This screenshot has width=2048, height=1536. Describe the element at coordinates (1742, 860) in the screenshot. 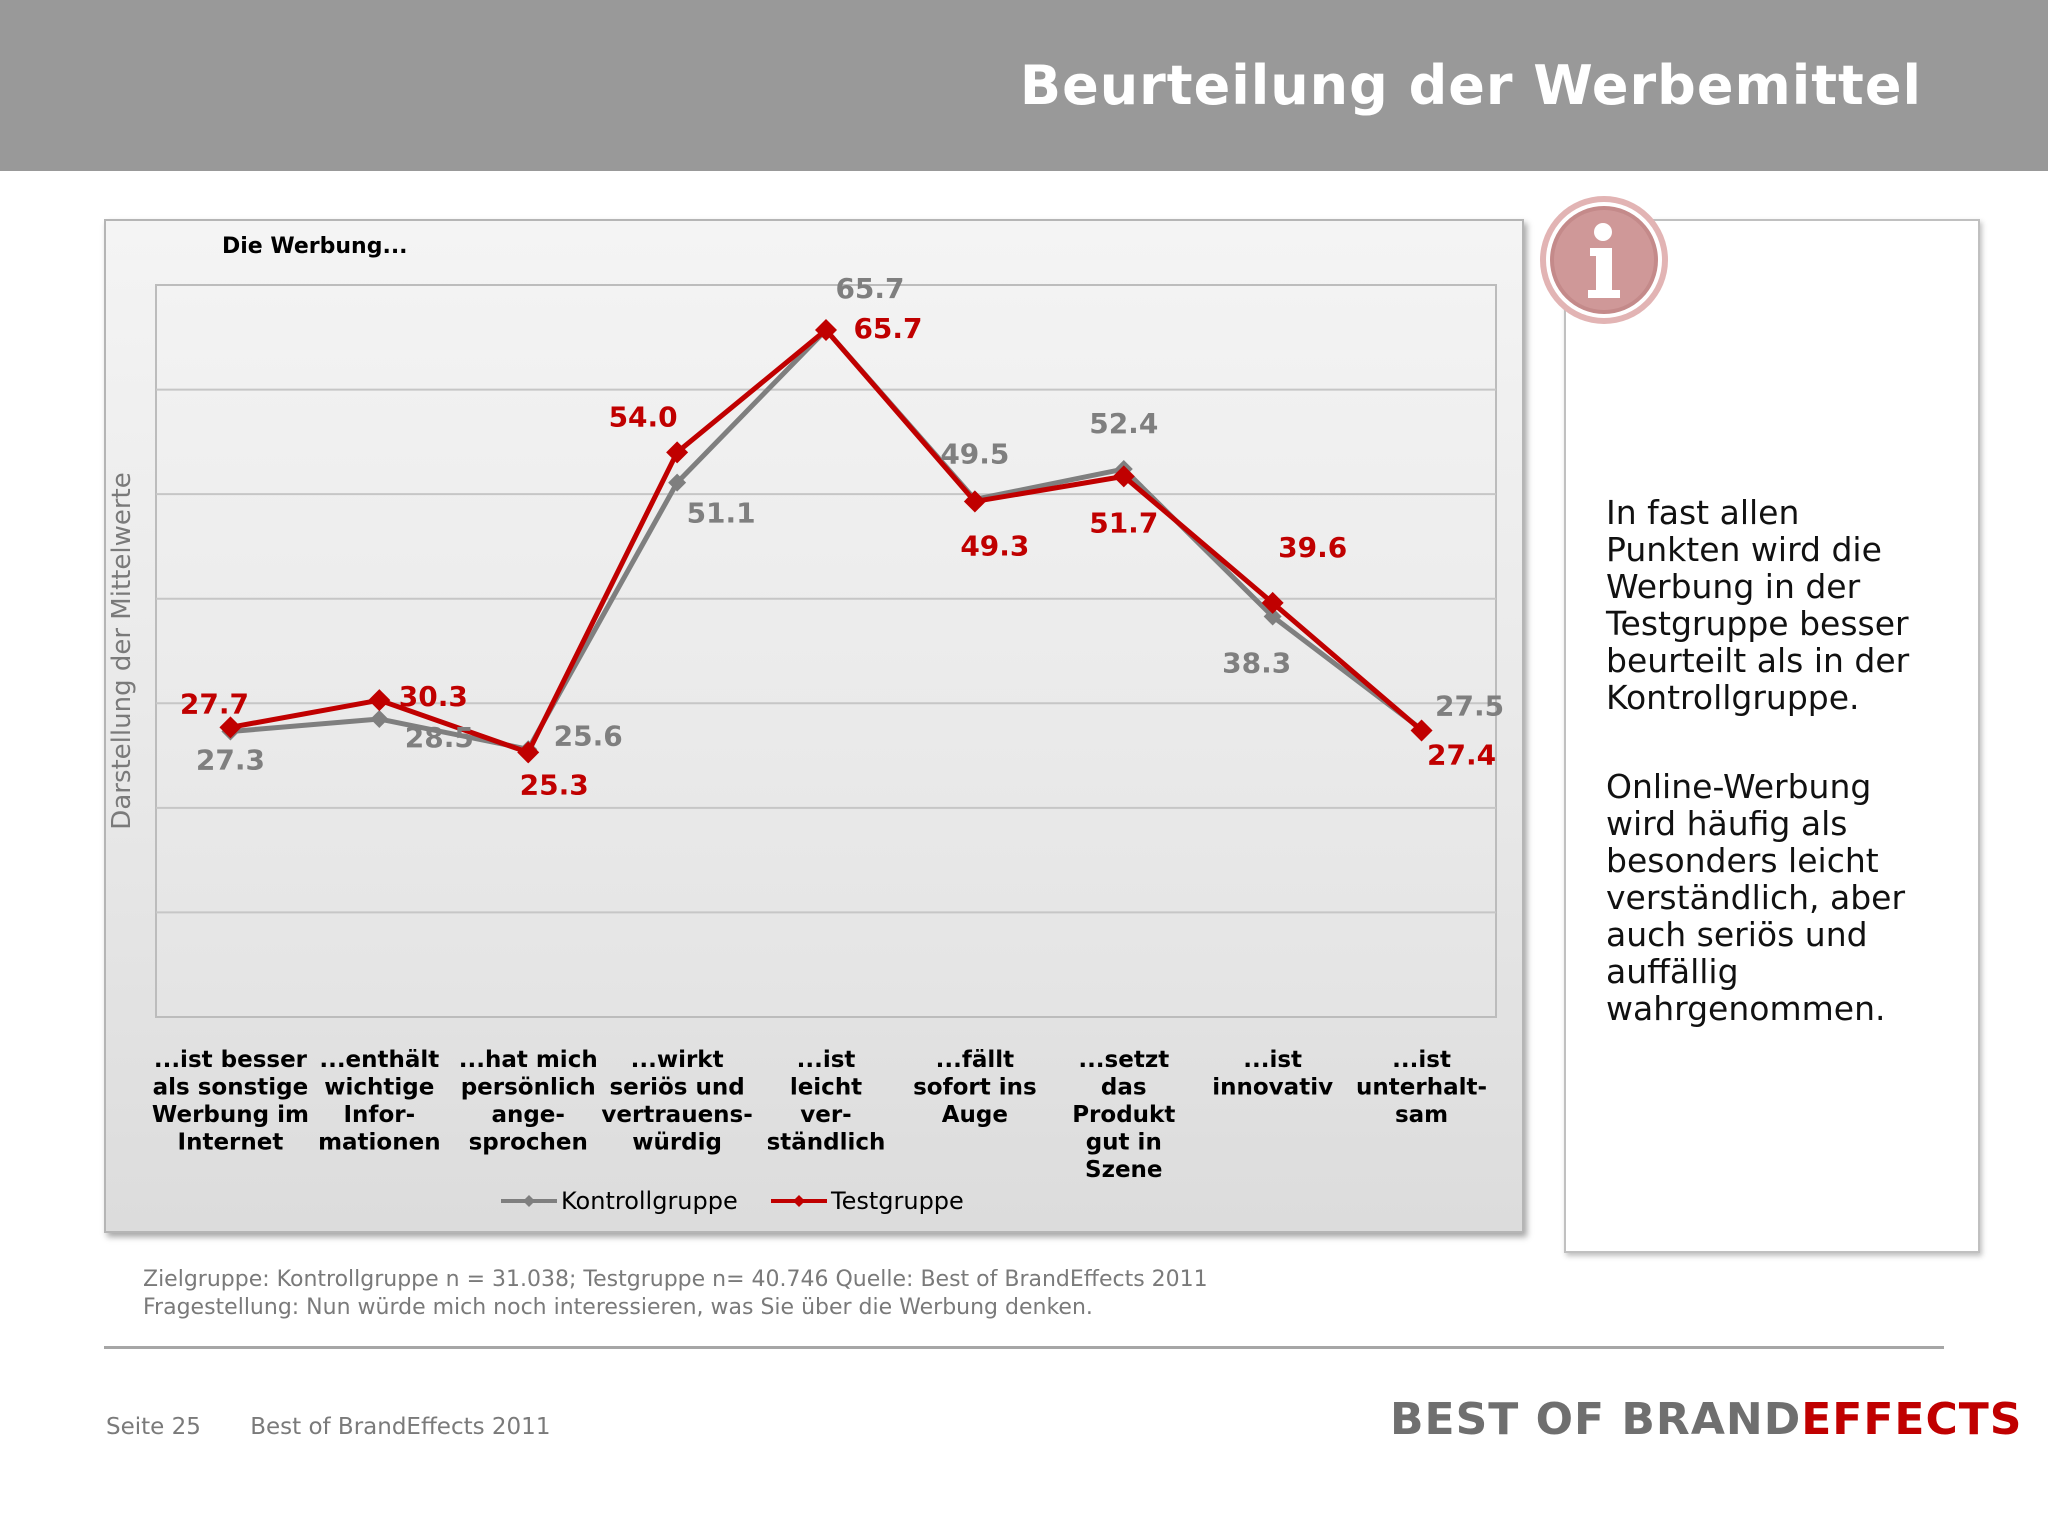

I see `info-line: besonders leicht` at that location.